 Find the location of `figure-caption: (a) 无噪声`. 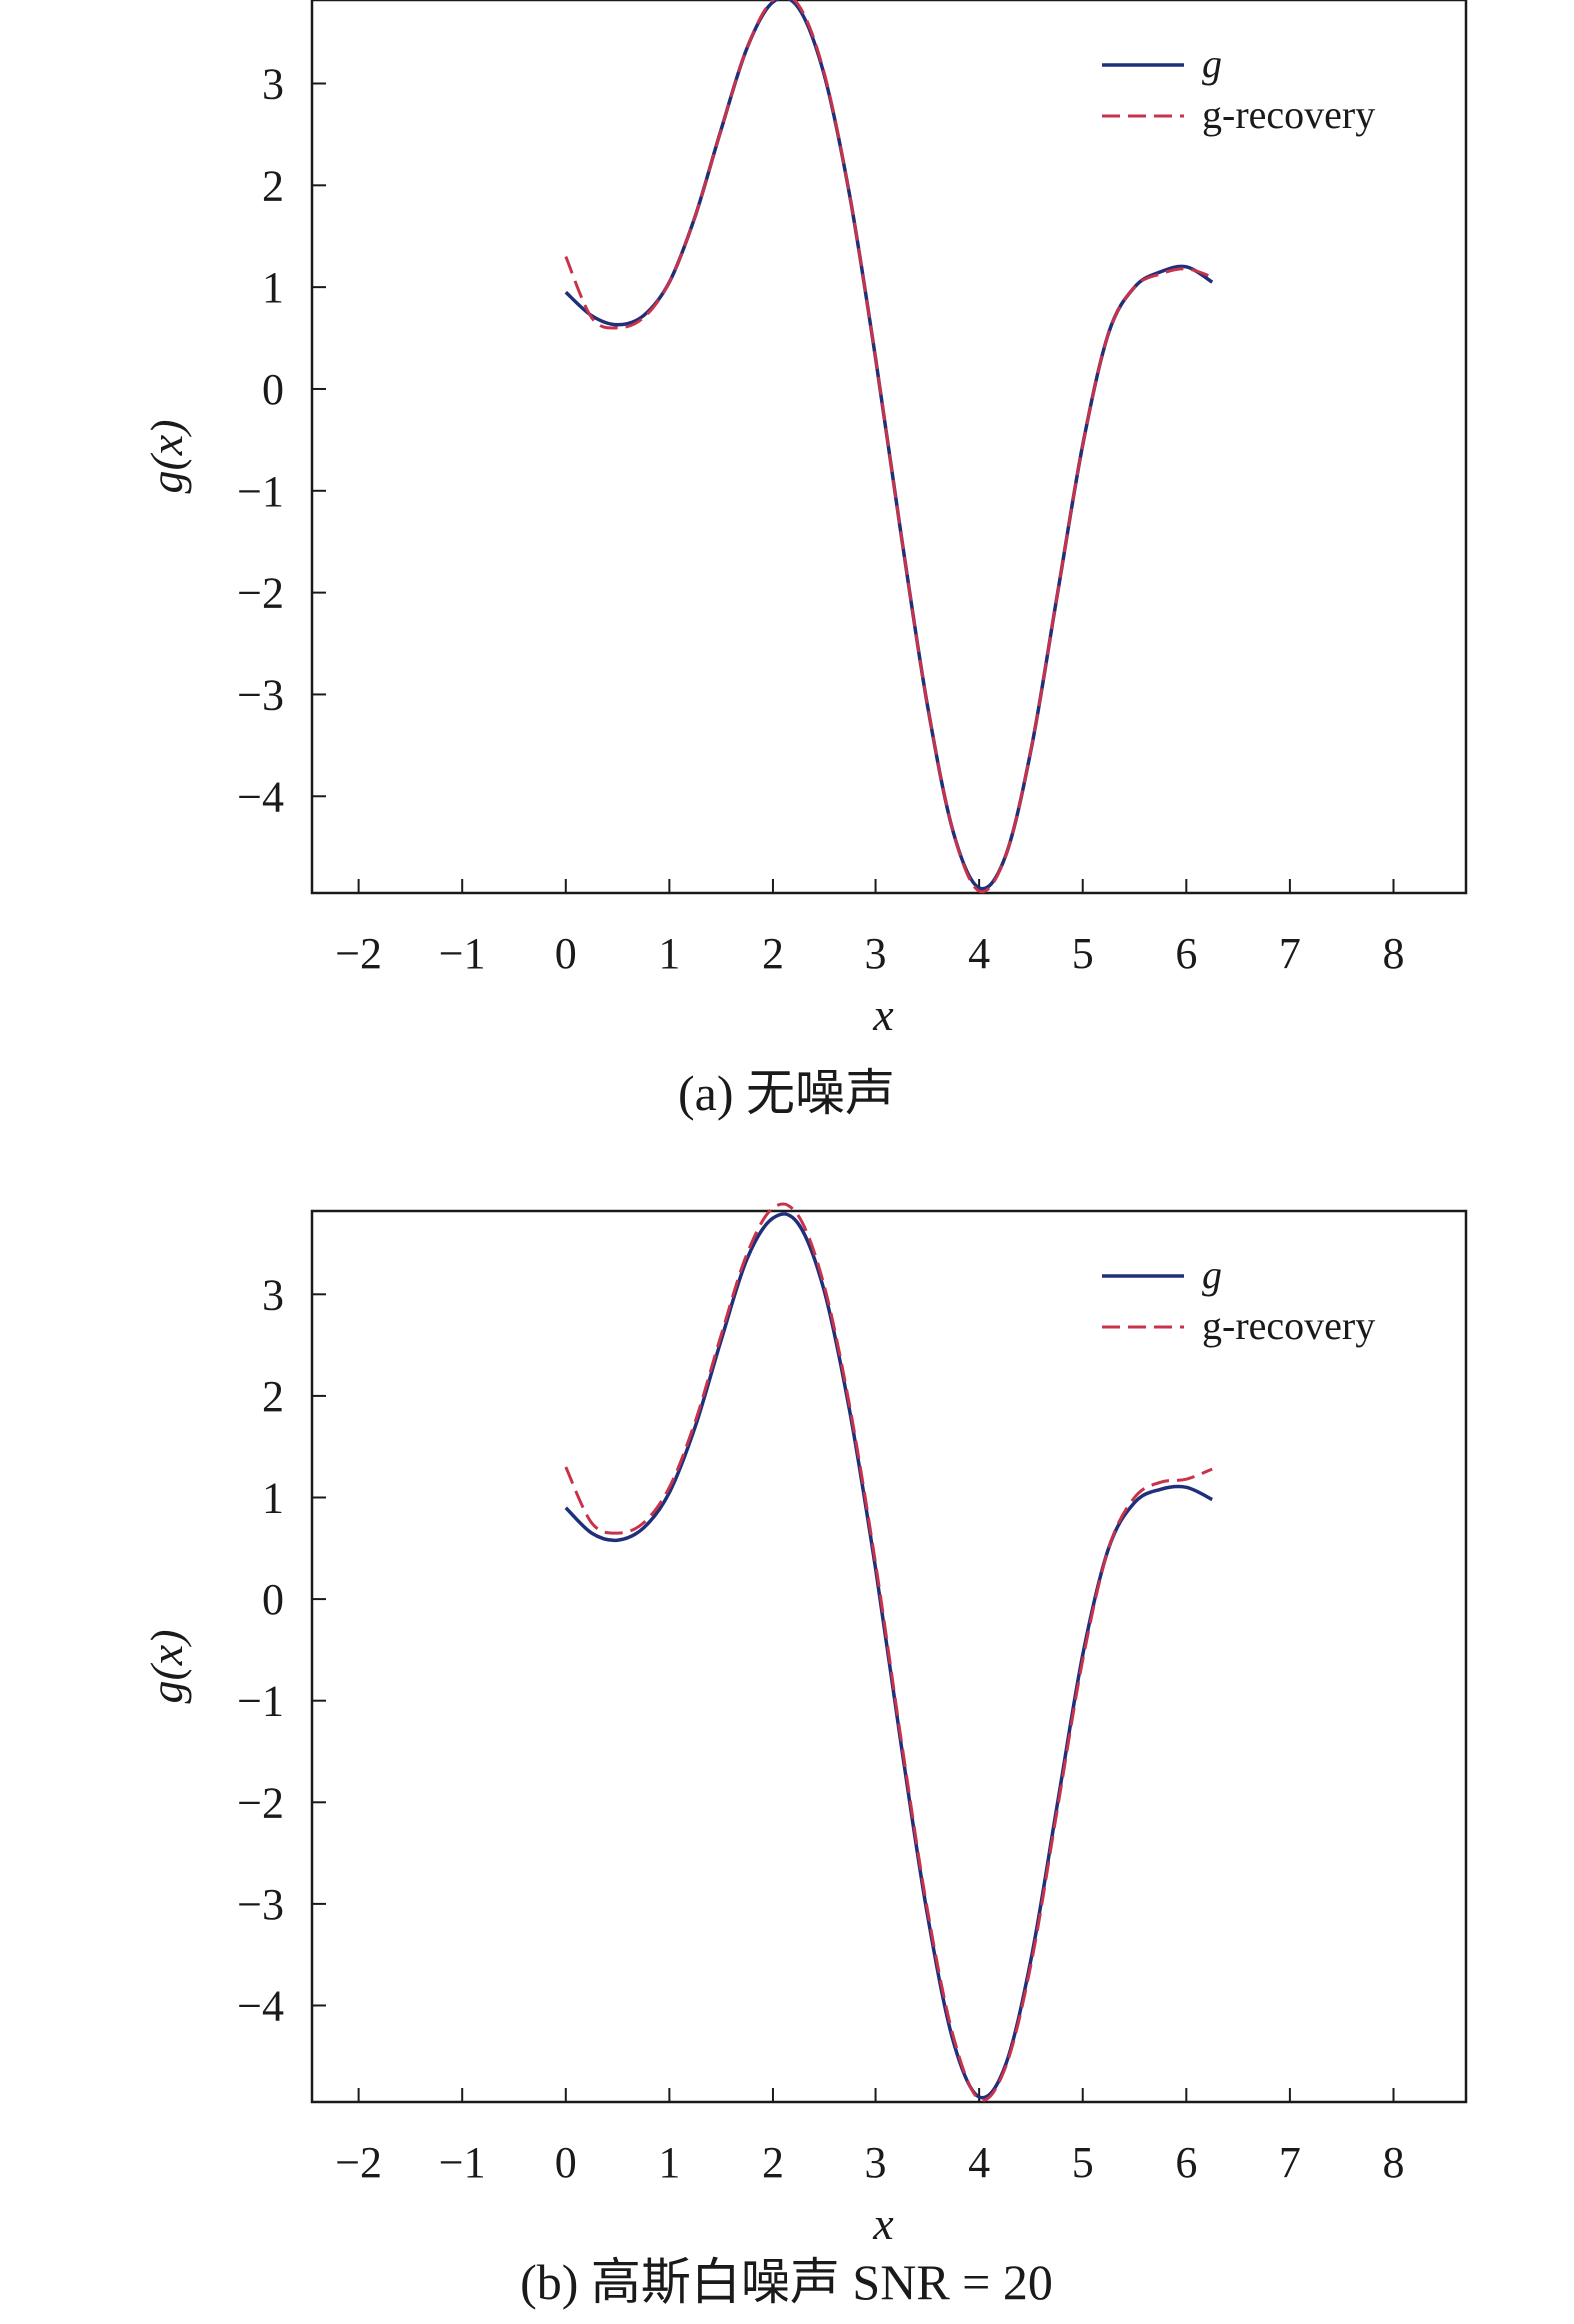

figure-caption: (a) 无噪声 is located at coordinates (786, 1093).